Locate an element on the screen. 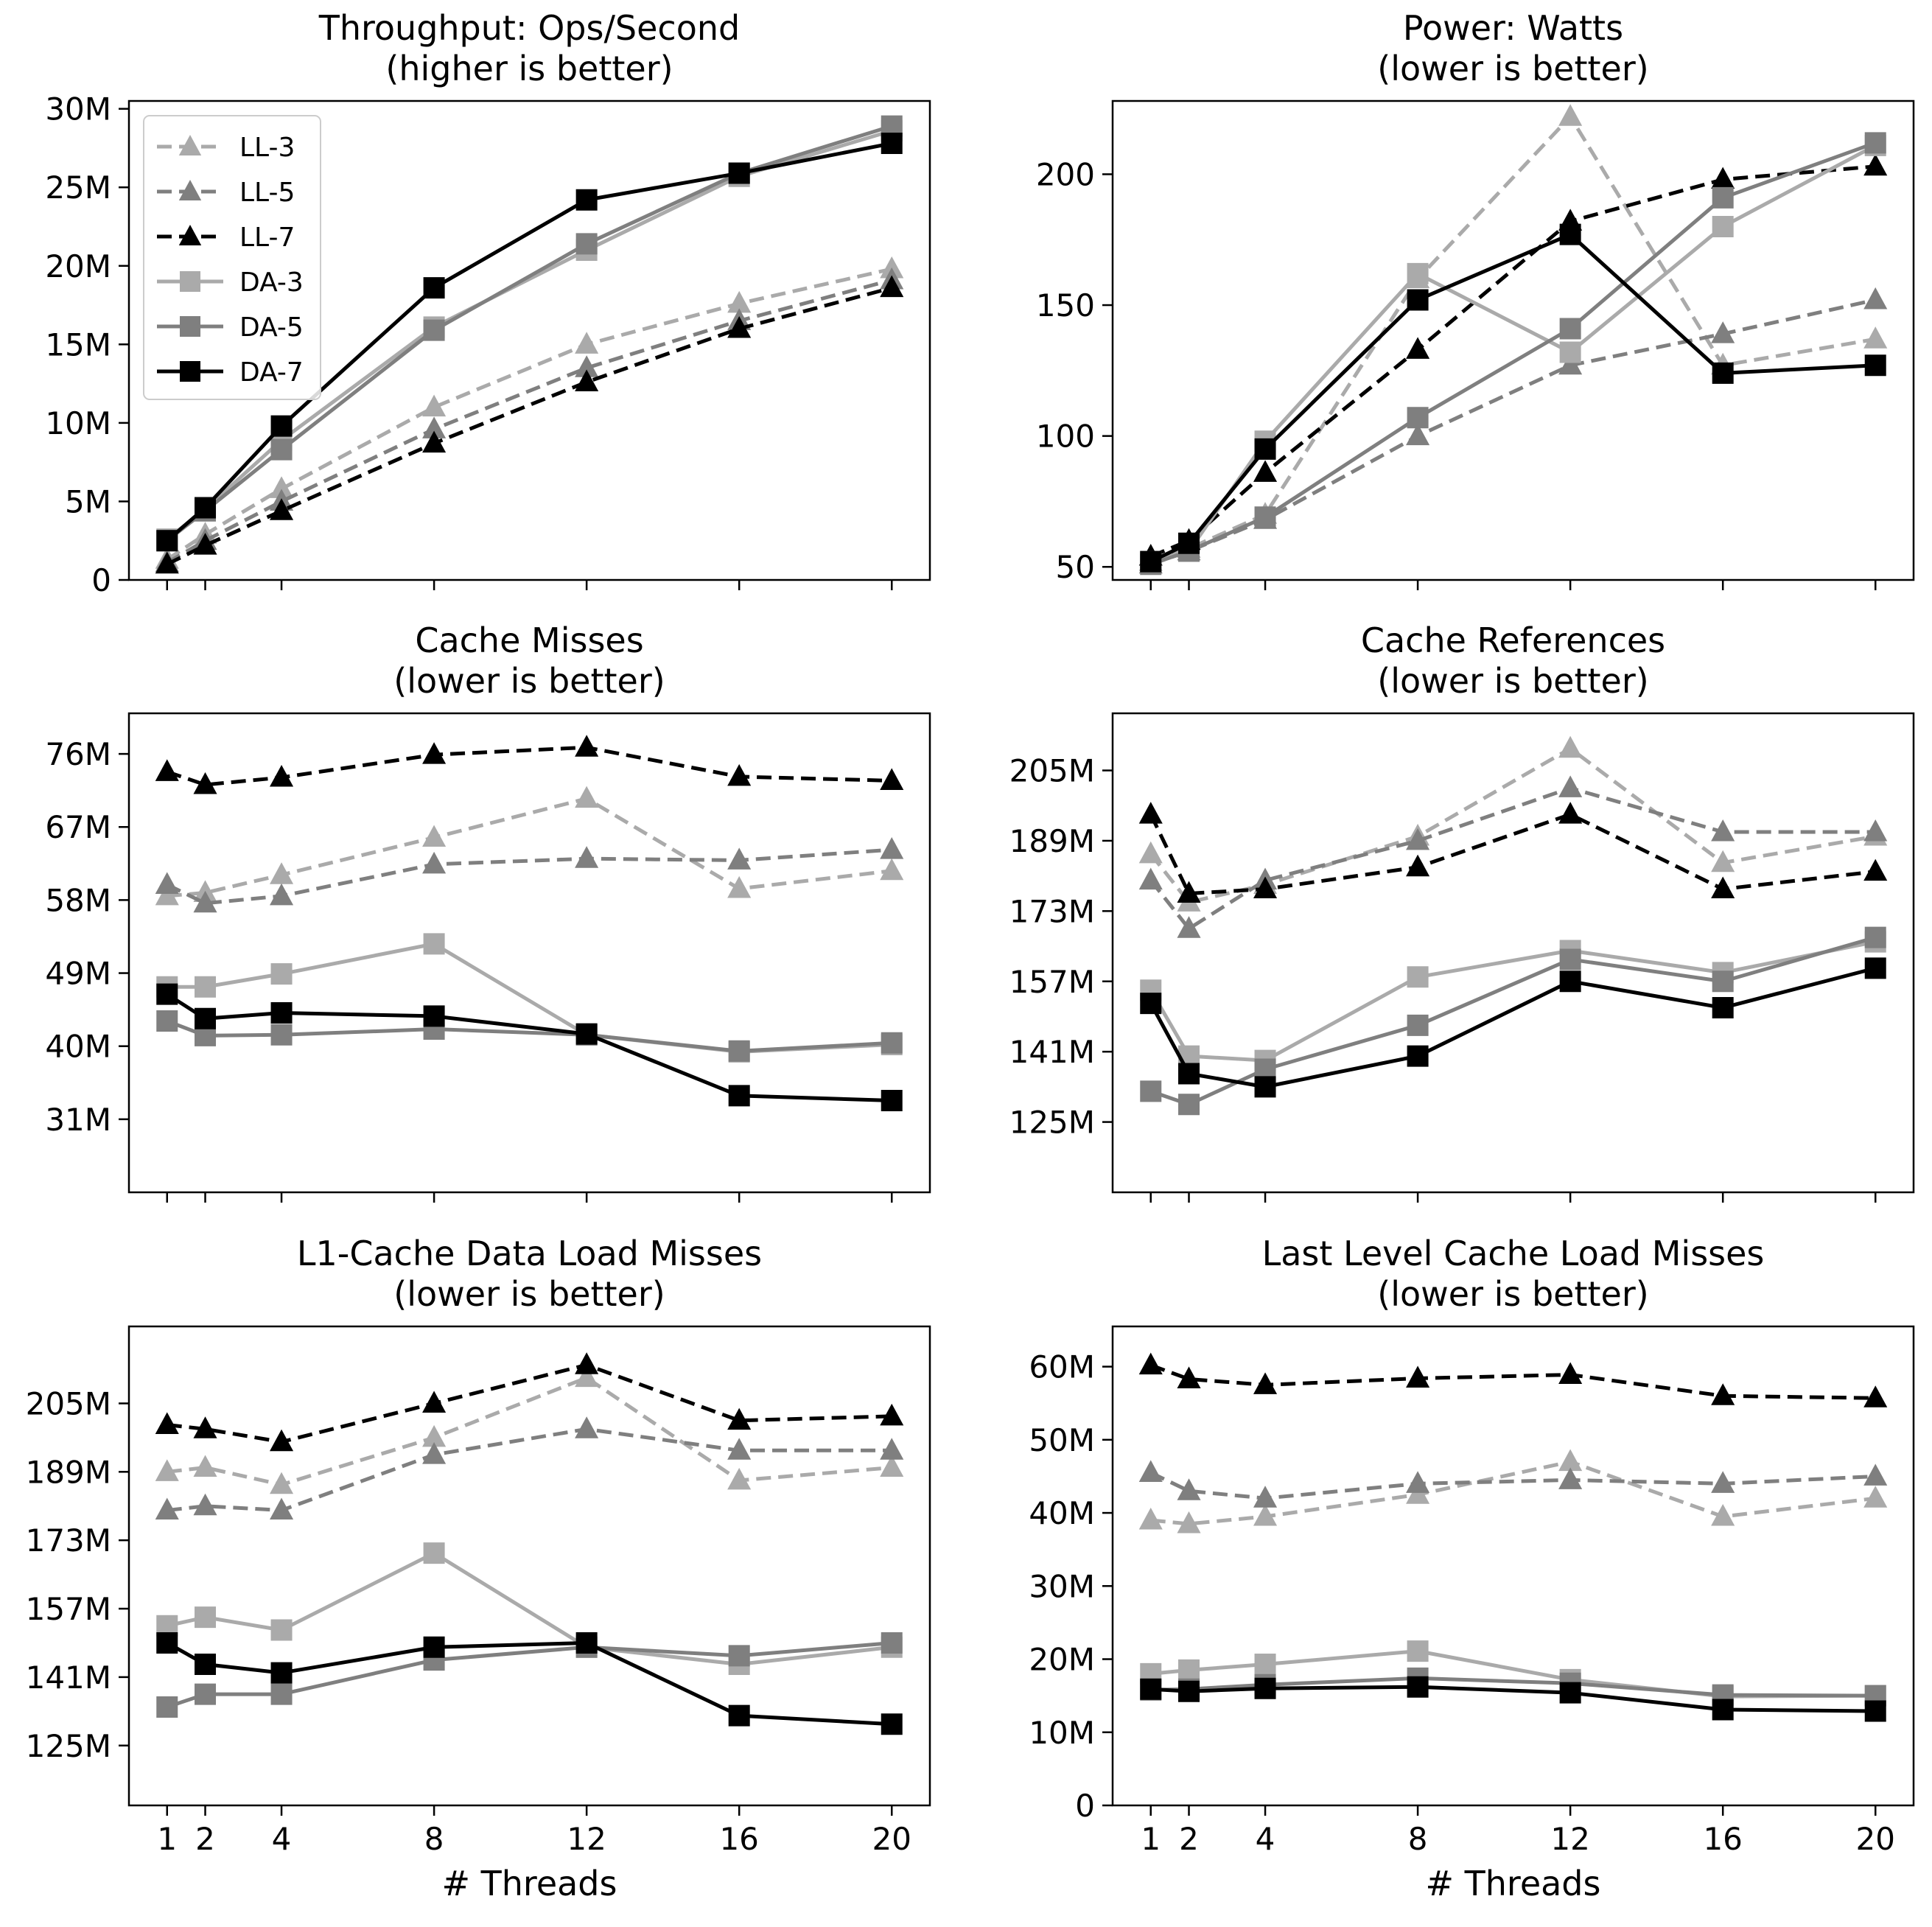  y-tick-label: 25M is located at coordinates (78, 187).